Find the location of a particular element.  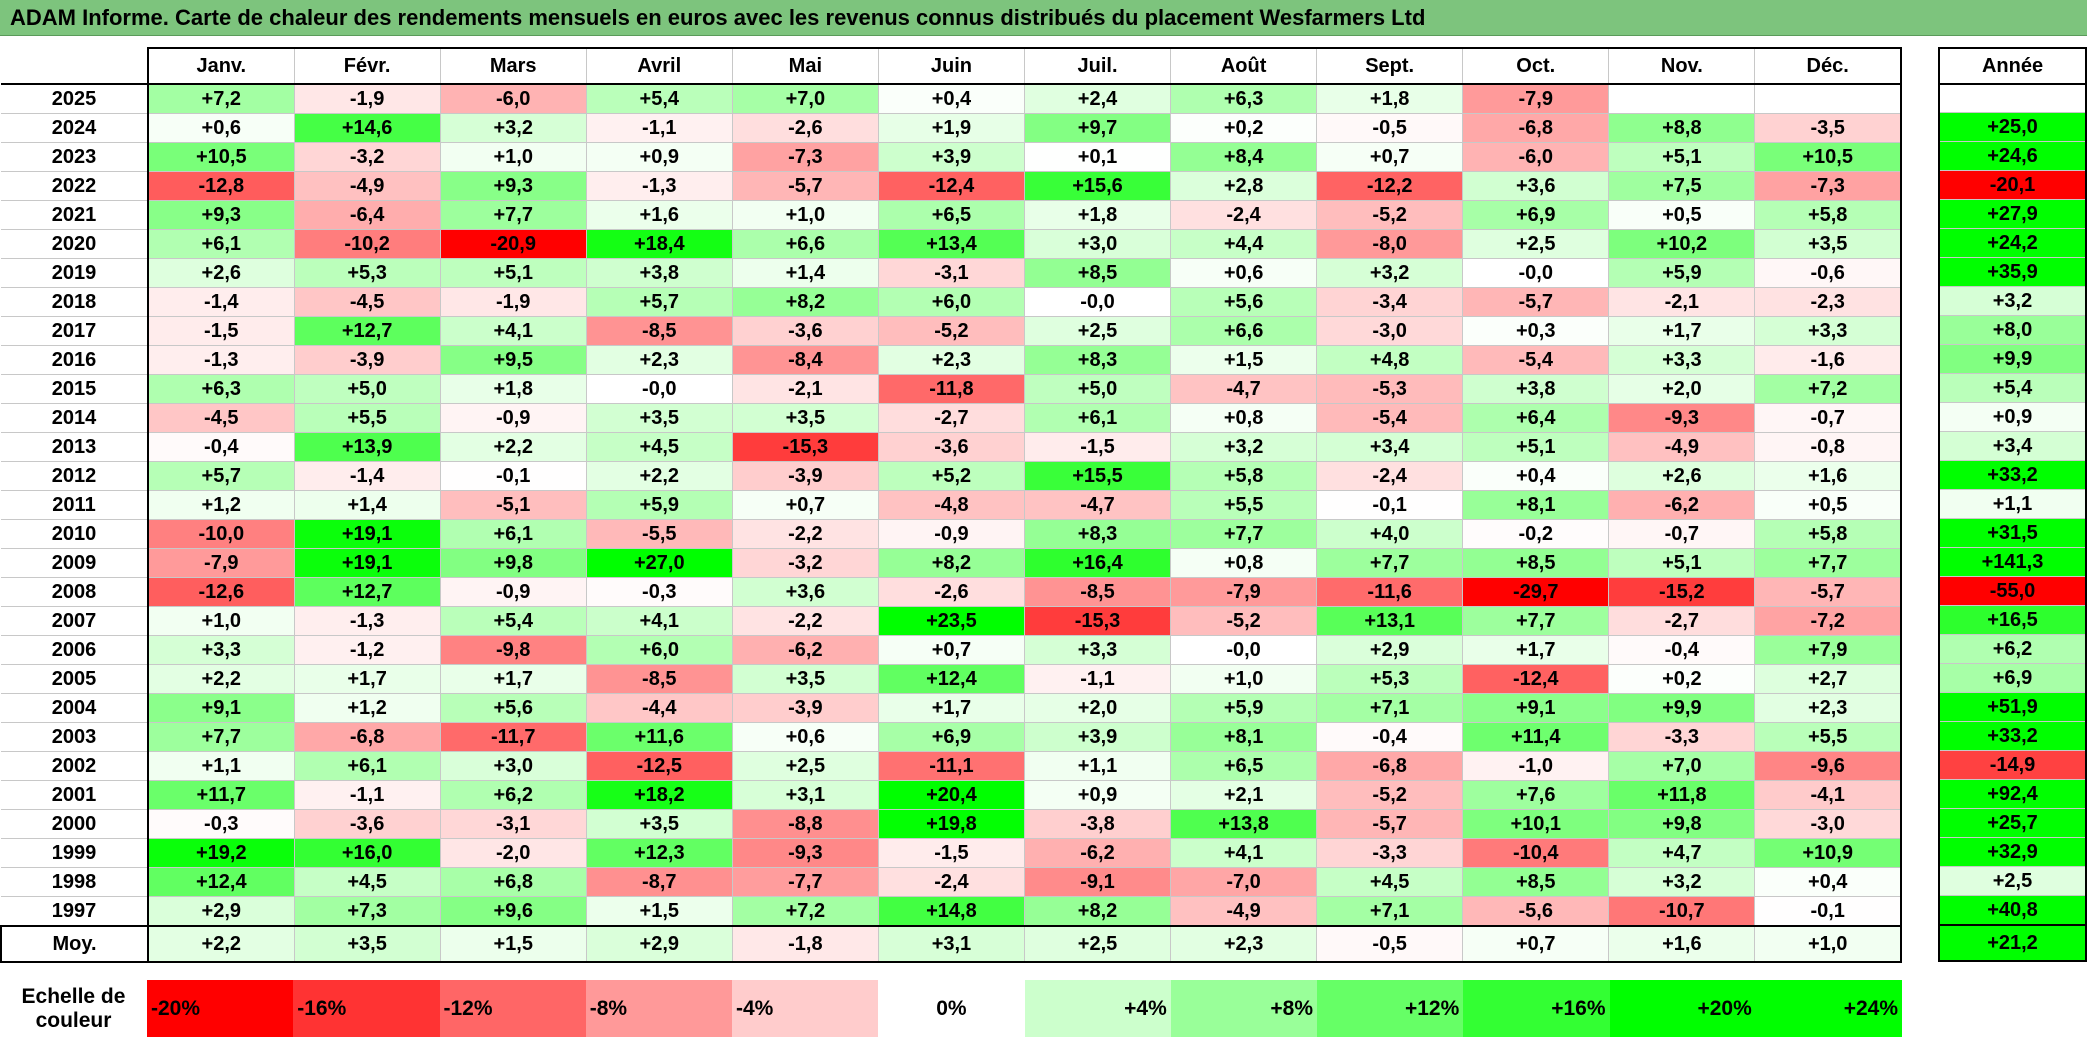

heatmap-cell: +0,8 is located at coordinates (1244, 563).